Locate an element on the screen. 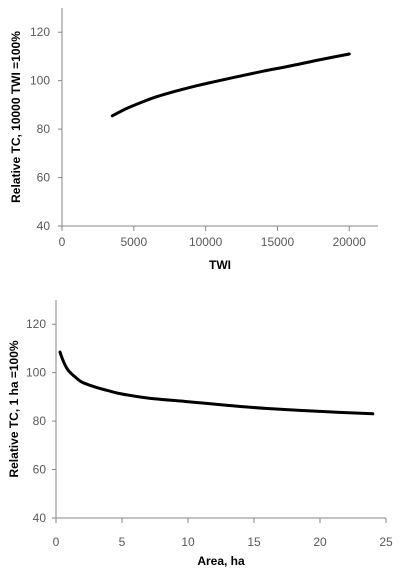 This screenshot has height=577, width=400. chart-twi-series-line is located at coordinates (230, 85).